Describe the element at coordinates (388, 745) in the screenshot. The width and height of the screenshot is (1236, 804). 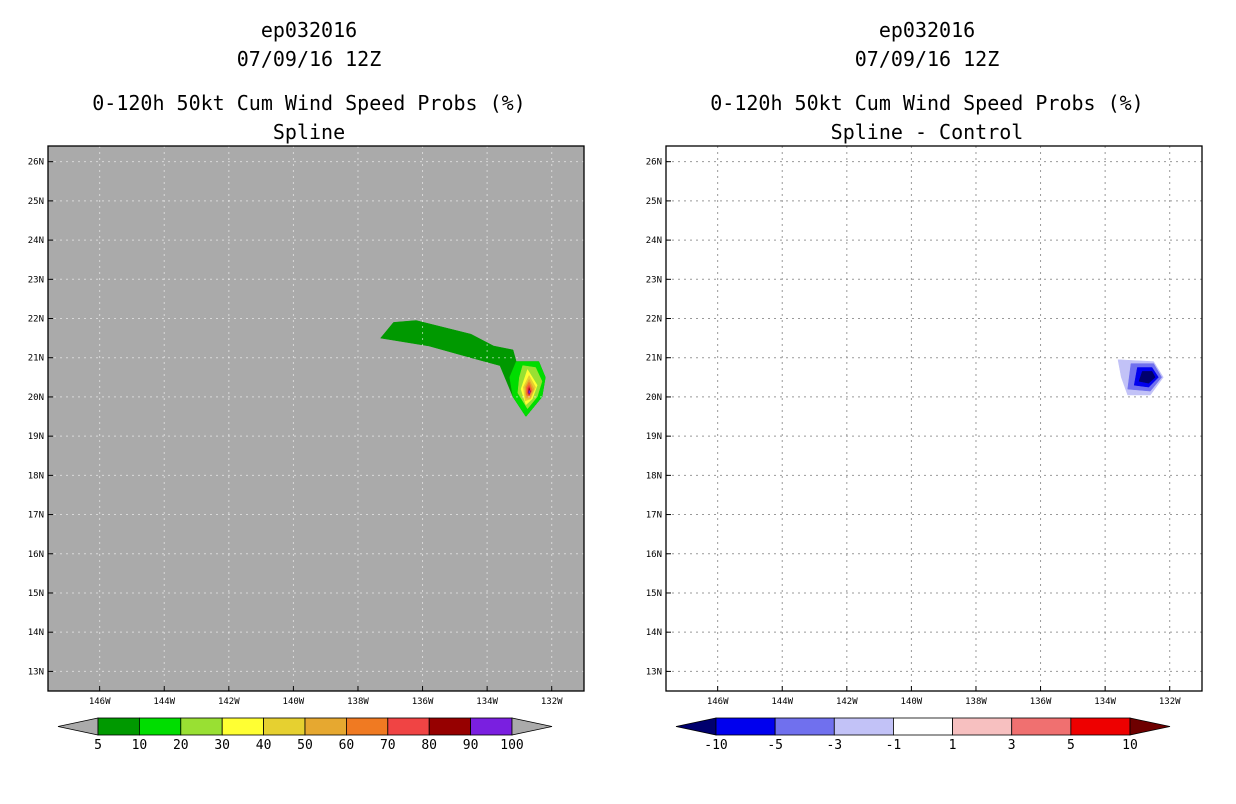
I see `colorbar-label: 70` at that location.